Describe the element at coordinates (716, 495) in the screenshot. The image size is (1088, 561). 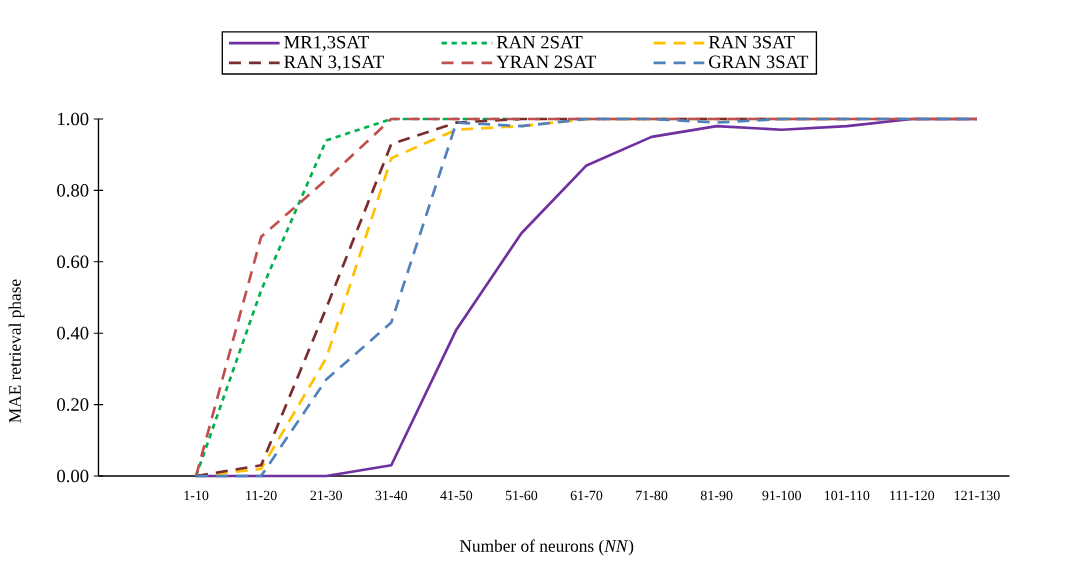
I see `x-tick-label: 81-90` at that location.